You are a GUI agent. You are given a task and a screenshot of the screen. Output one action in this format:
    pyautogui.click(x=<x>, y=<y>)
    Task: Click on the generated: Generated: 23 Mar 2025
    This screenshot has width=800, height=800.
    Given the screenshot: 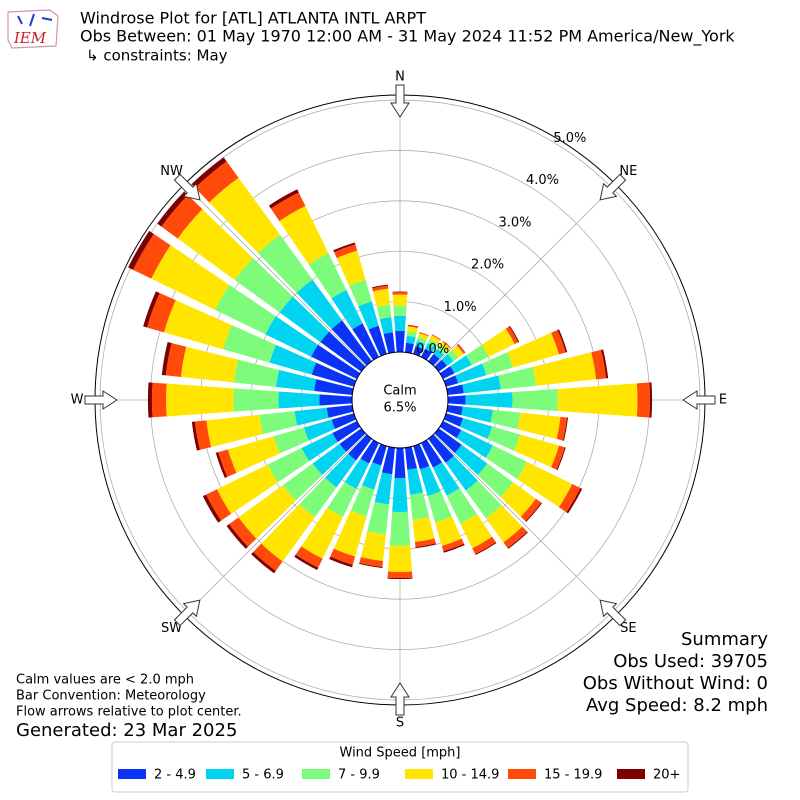 What is the action you would take?
    pyautogui.click(x=126, y=730)
    